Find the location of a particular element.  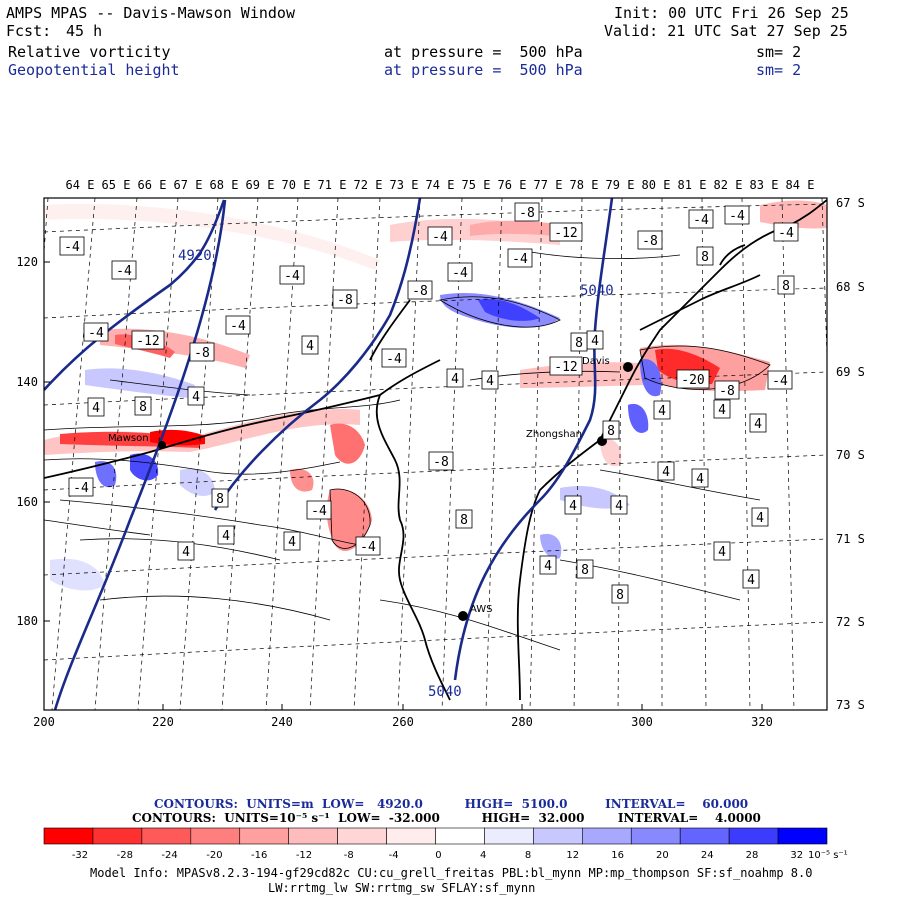

colorbar-tick-label: -20 is located at coordinates (214, 855).